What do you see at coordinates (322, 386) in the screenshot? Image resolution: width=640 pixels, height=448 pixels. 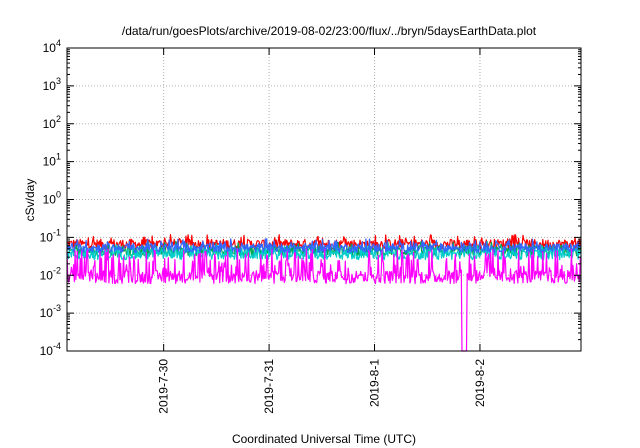 I see `x-tick-labels: 2019-7-30 2019-7-31 2019-8-1 2019-8-2` at bounding box center [322, 386].